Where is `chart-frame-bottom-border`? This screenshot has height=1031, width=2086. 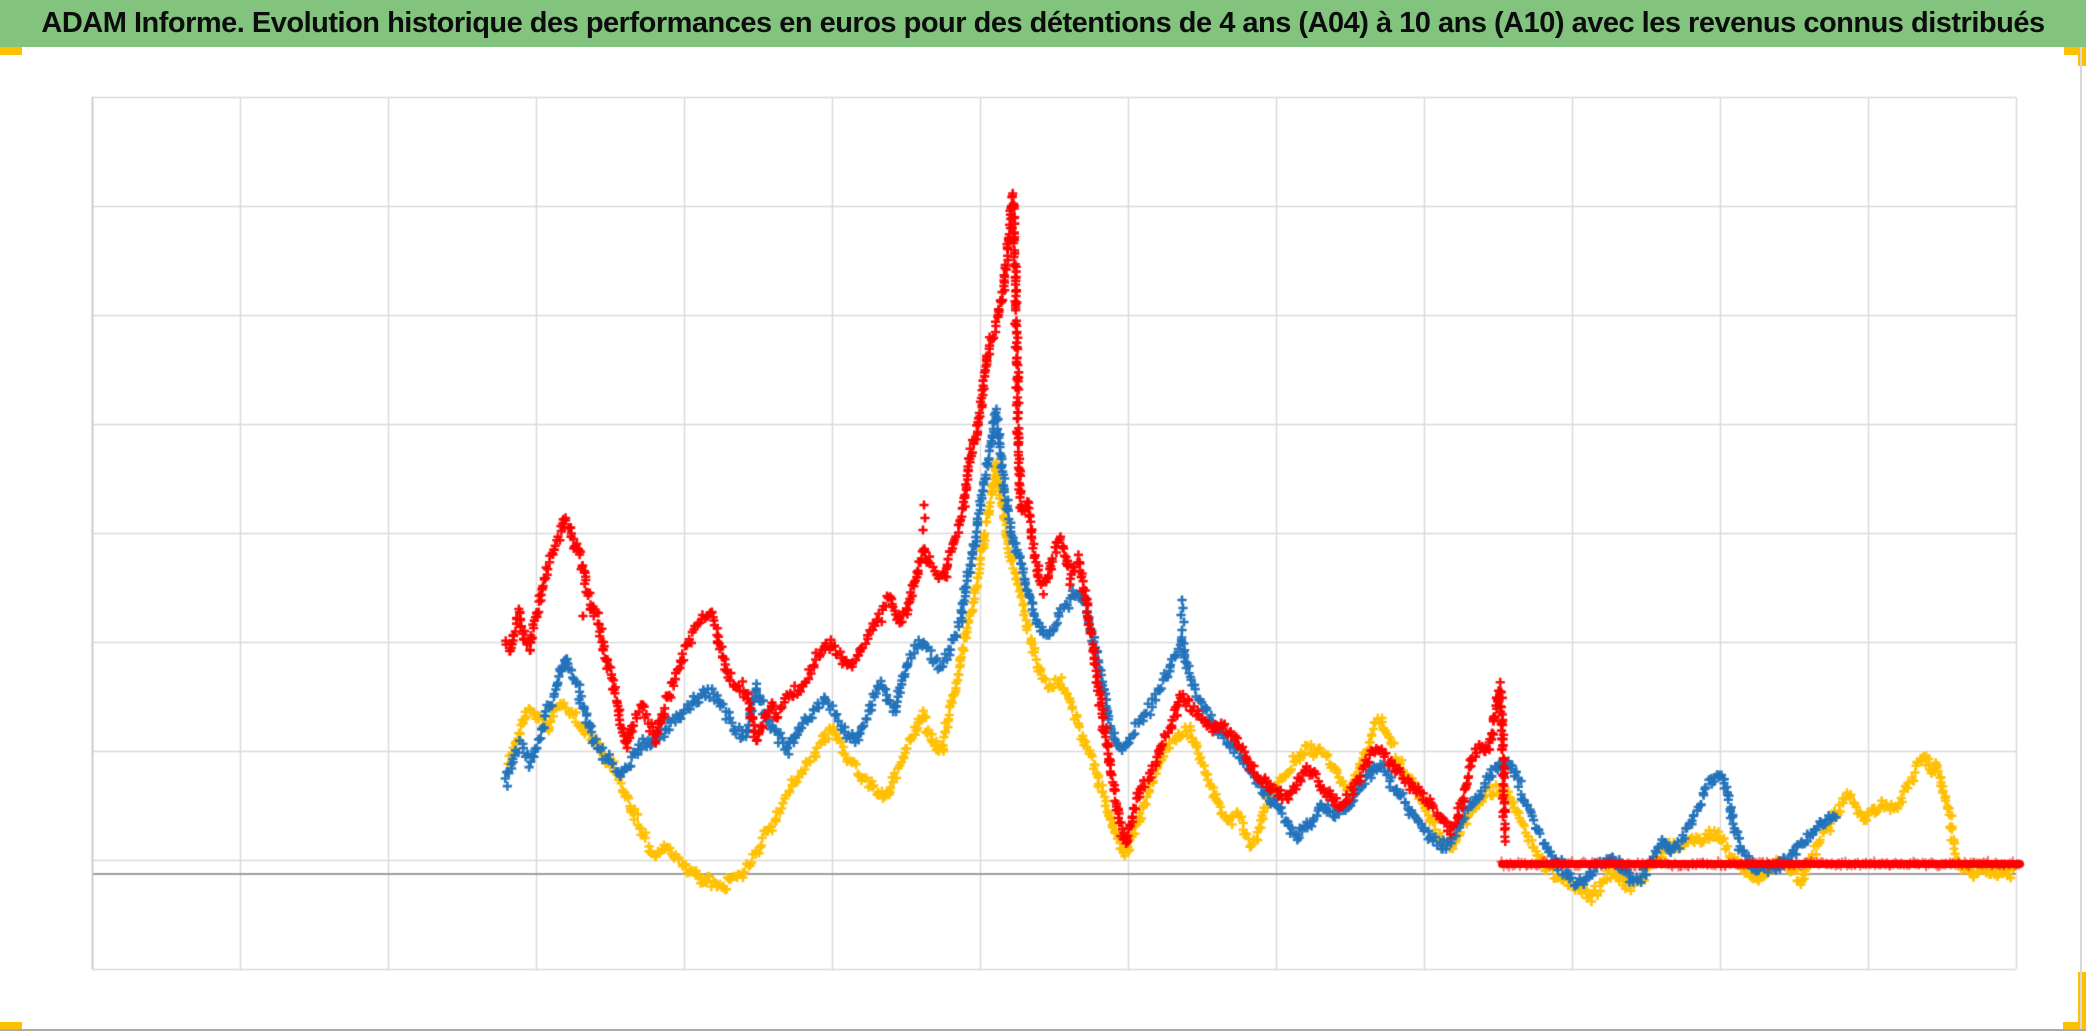 chart-frame-bottom-border is located at coordinates (1043, 1030).